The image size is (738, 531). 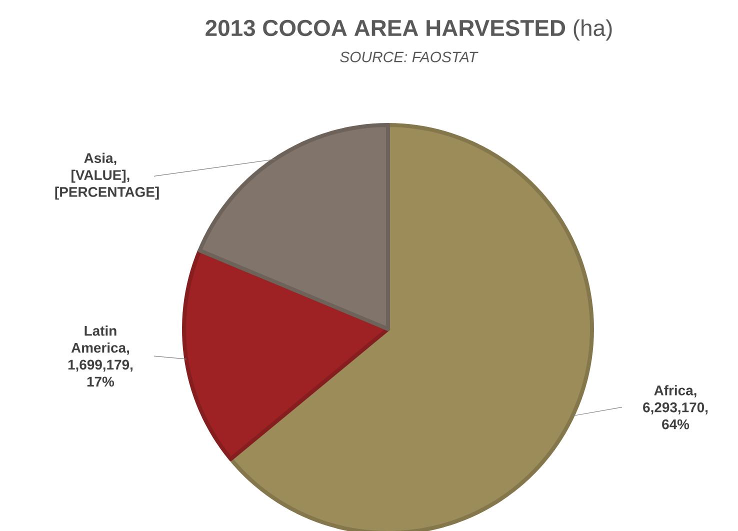 What do you see at coordinates (409, 30) in the screenshot?
I see `chart-title: 2013 COCOA AREA HARVESTED (ha)` at bounding box center [409, 30].